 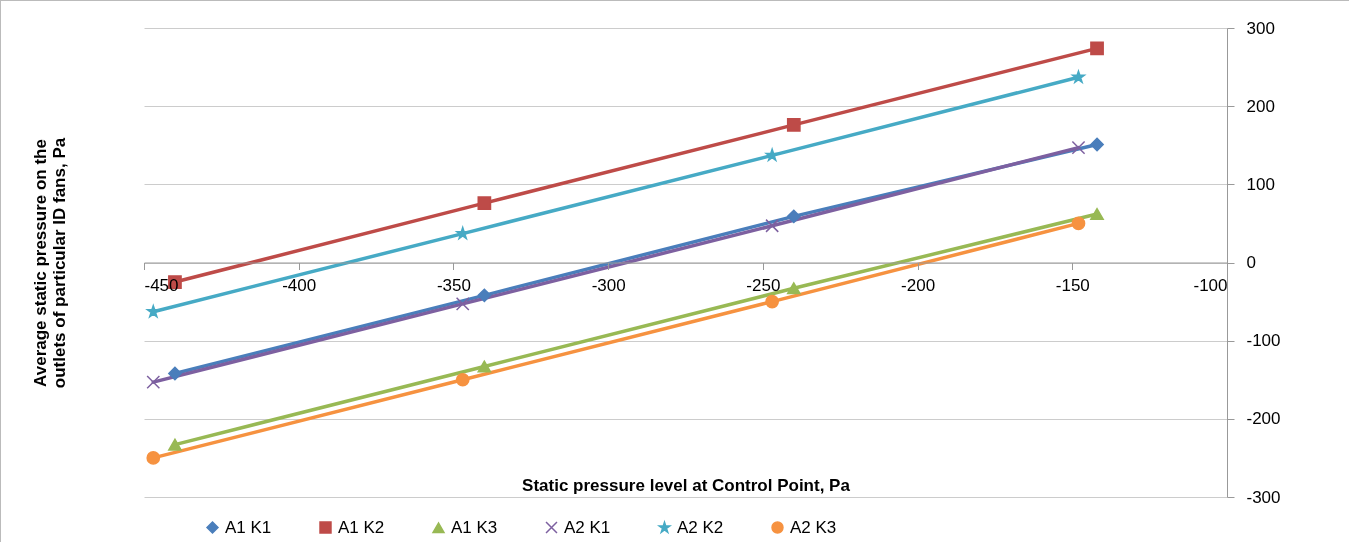 What do you see at coordinates (361, 527) in the screenshot?
I see `legend-label: A1 K2` at bounding box center [361, 527].